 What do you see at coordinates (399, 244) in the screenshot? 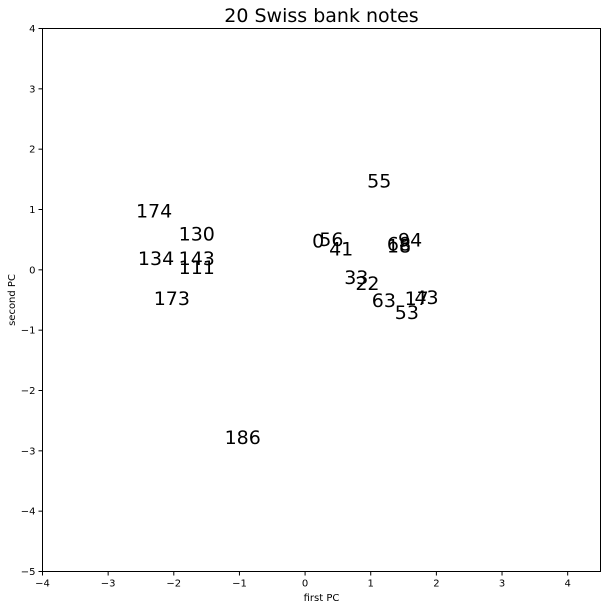
I see `point-label-68: 68` at bounding box center [399, 244].